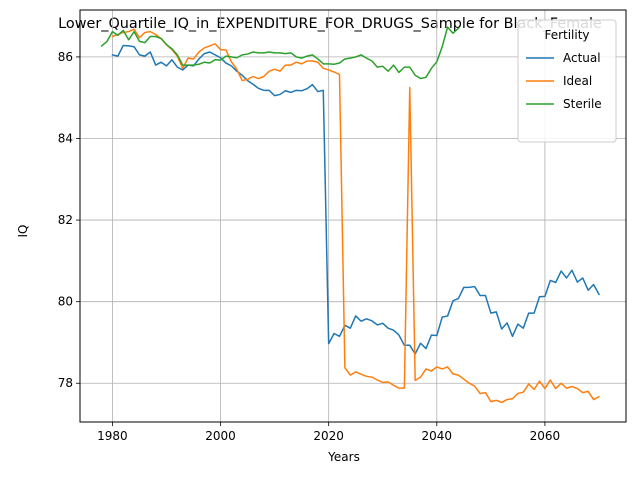 This screenshot has height=484, width=640. I want to click on x-axis-label: Years, so click(343, 457).